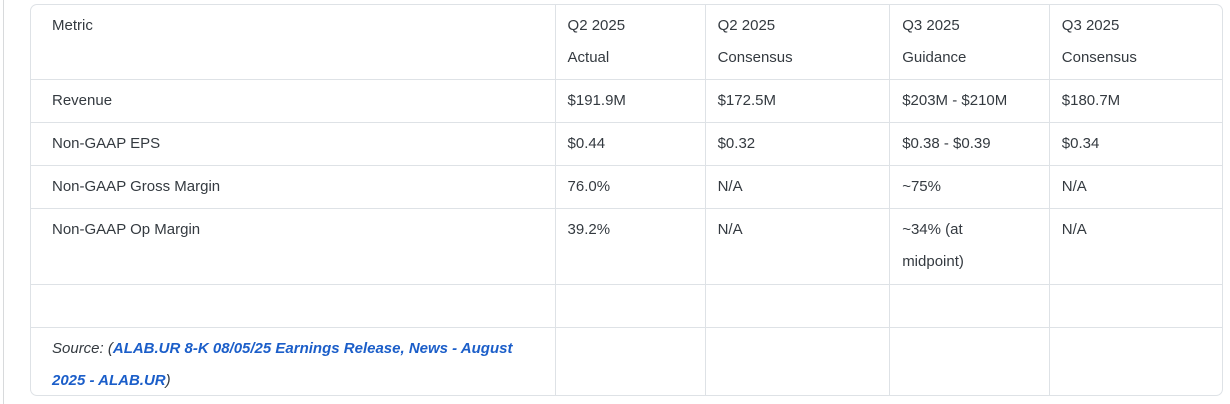 Image resolution: width=1230 pixels, height=404 pixels. Describe the element at coordinates (798, 101) in the screenshot. I see `value-cell: $172.5M` at that location.